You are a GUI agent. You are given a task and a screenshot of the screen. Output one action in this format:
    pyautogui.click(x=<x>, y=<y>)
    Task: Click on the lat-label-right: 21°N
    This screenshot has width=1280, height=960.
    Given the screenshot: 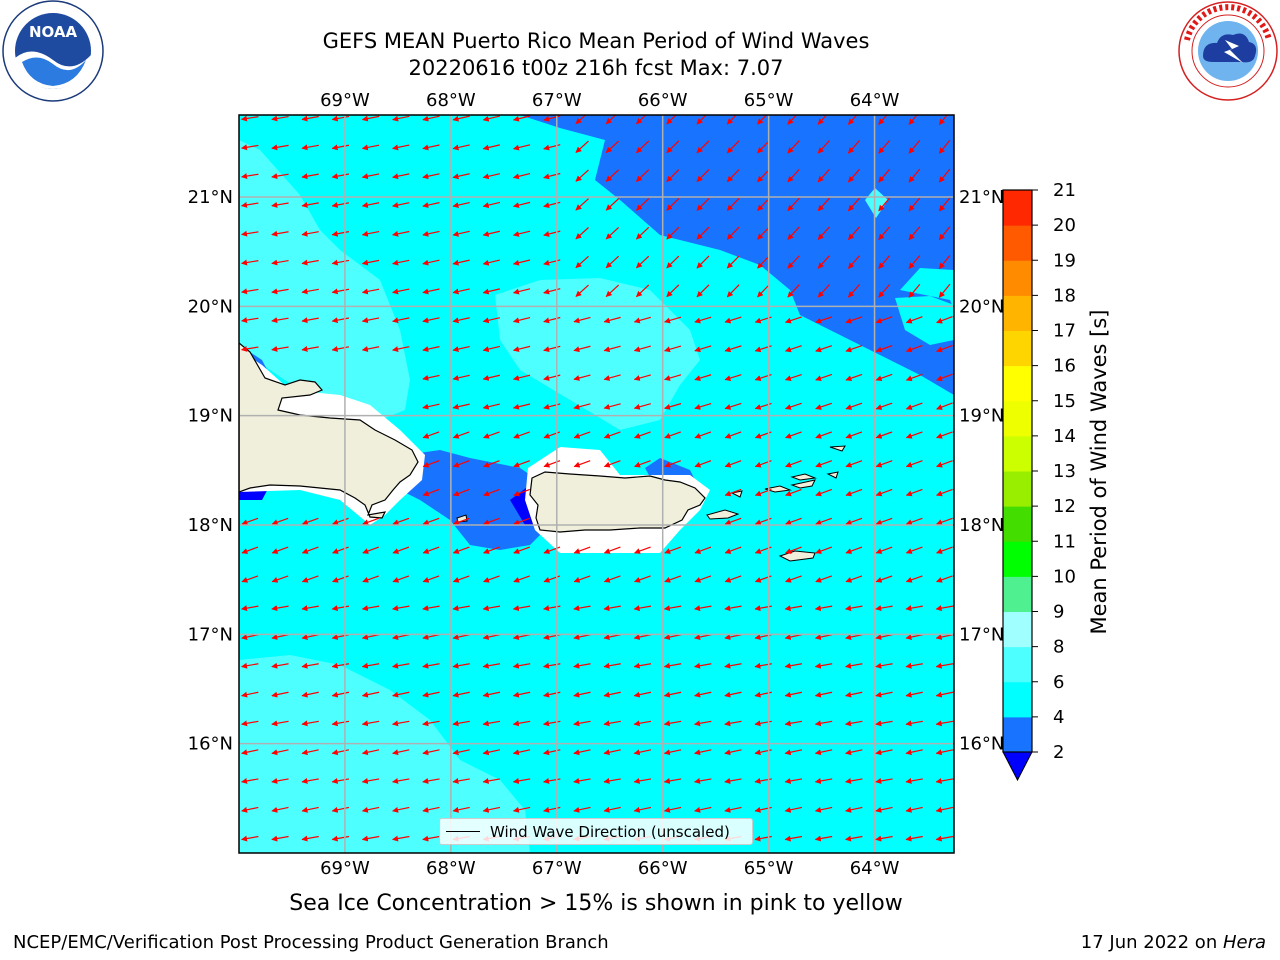 What is the action you would take?
    pyautogui.click(x=981, y=197)
    